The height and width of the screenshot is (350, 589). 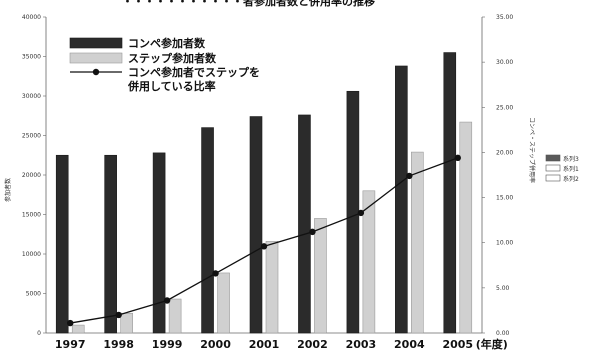 What do you see at coordinates (571, 179) in the screenshot?
I see `side-legend-label: 系列2` at bounding box center [571, 179].